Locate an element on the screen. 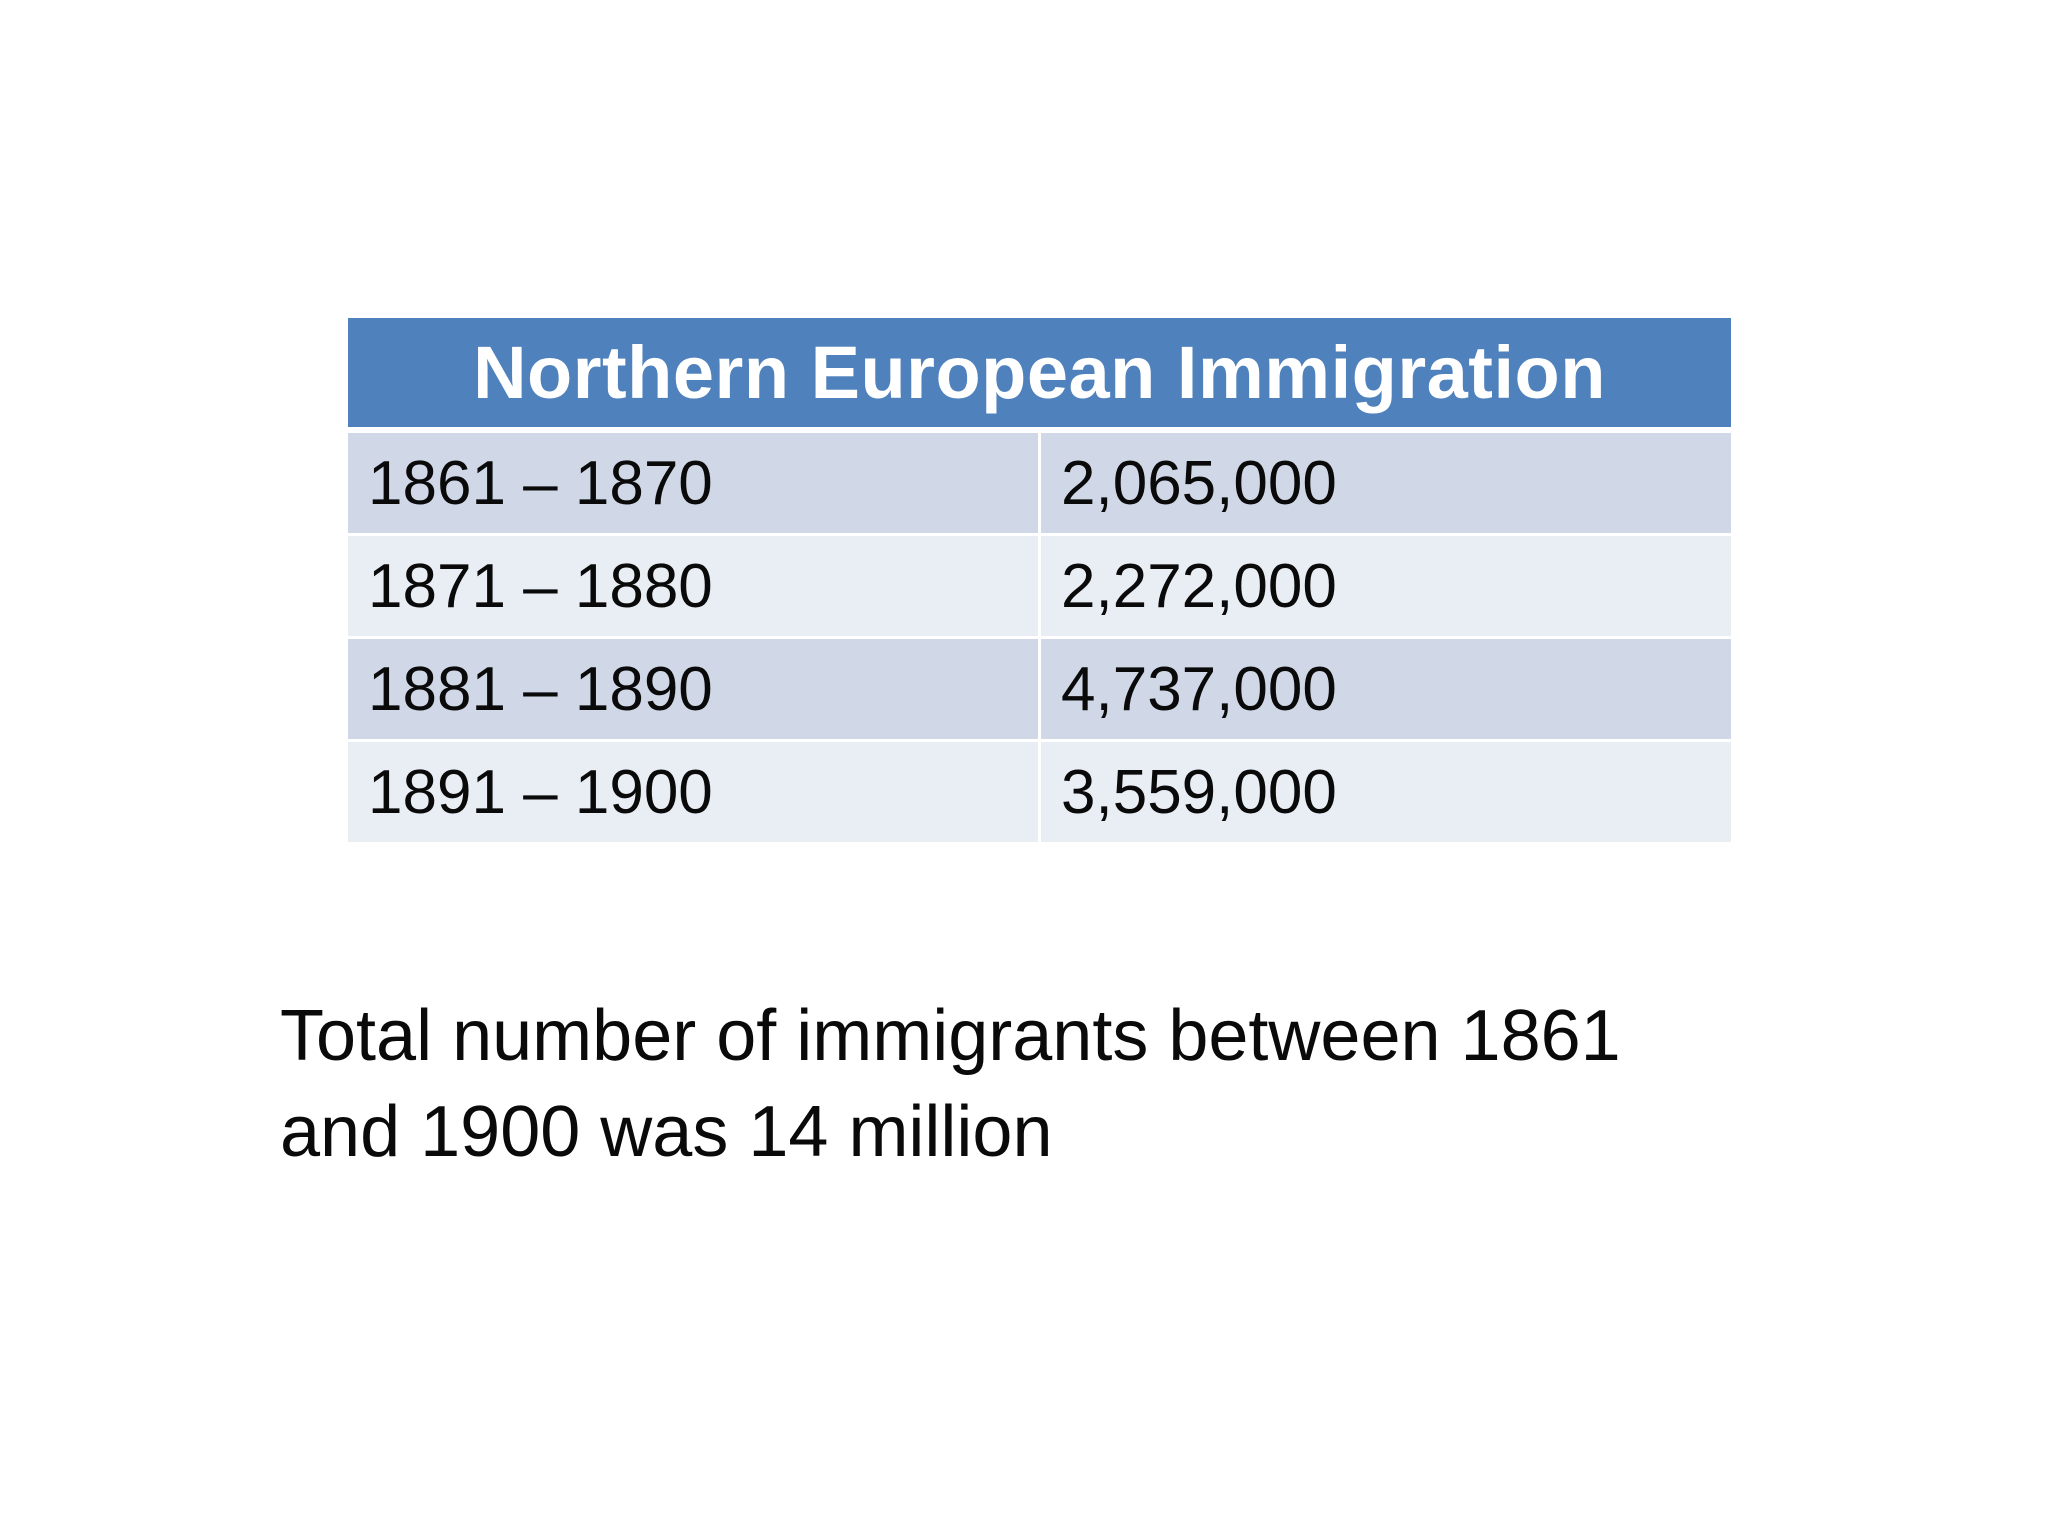  table-header-row: Northern European Immigration is located at coordinates (1039, 375).